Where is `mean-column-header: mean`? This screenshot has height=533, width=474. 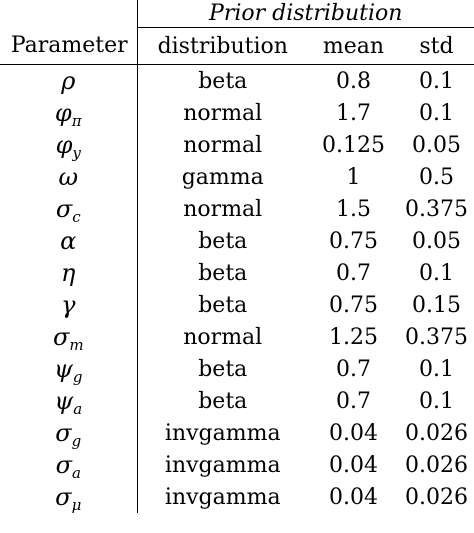 mean-column-header: mean is located at coordinates (353, 46).